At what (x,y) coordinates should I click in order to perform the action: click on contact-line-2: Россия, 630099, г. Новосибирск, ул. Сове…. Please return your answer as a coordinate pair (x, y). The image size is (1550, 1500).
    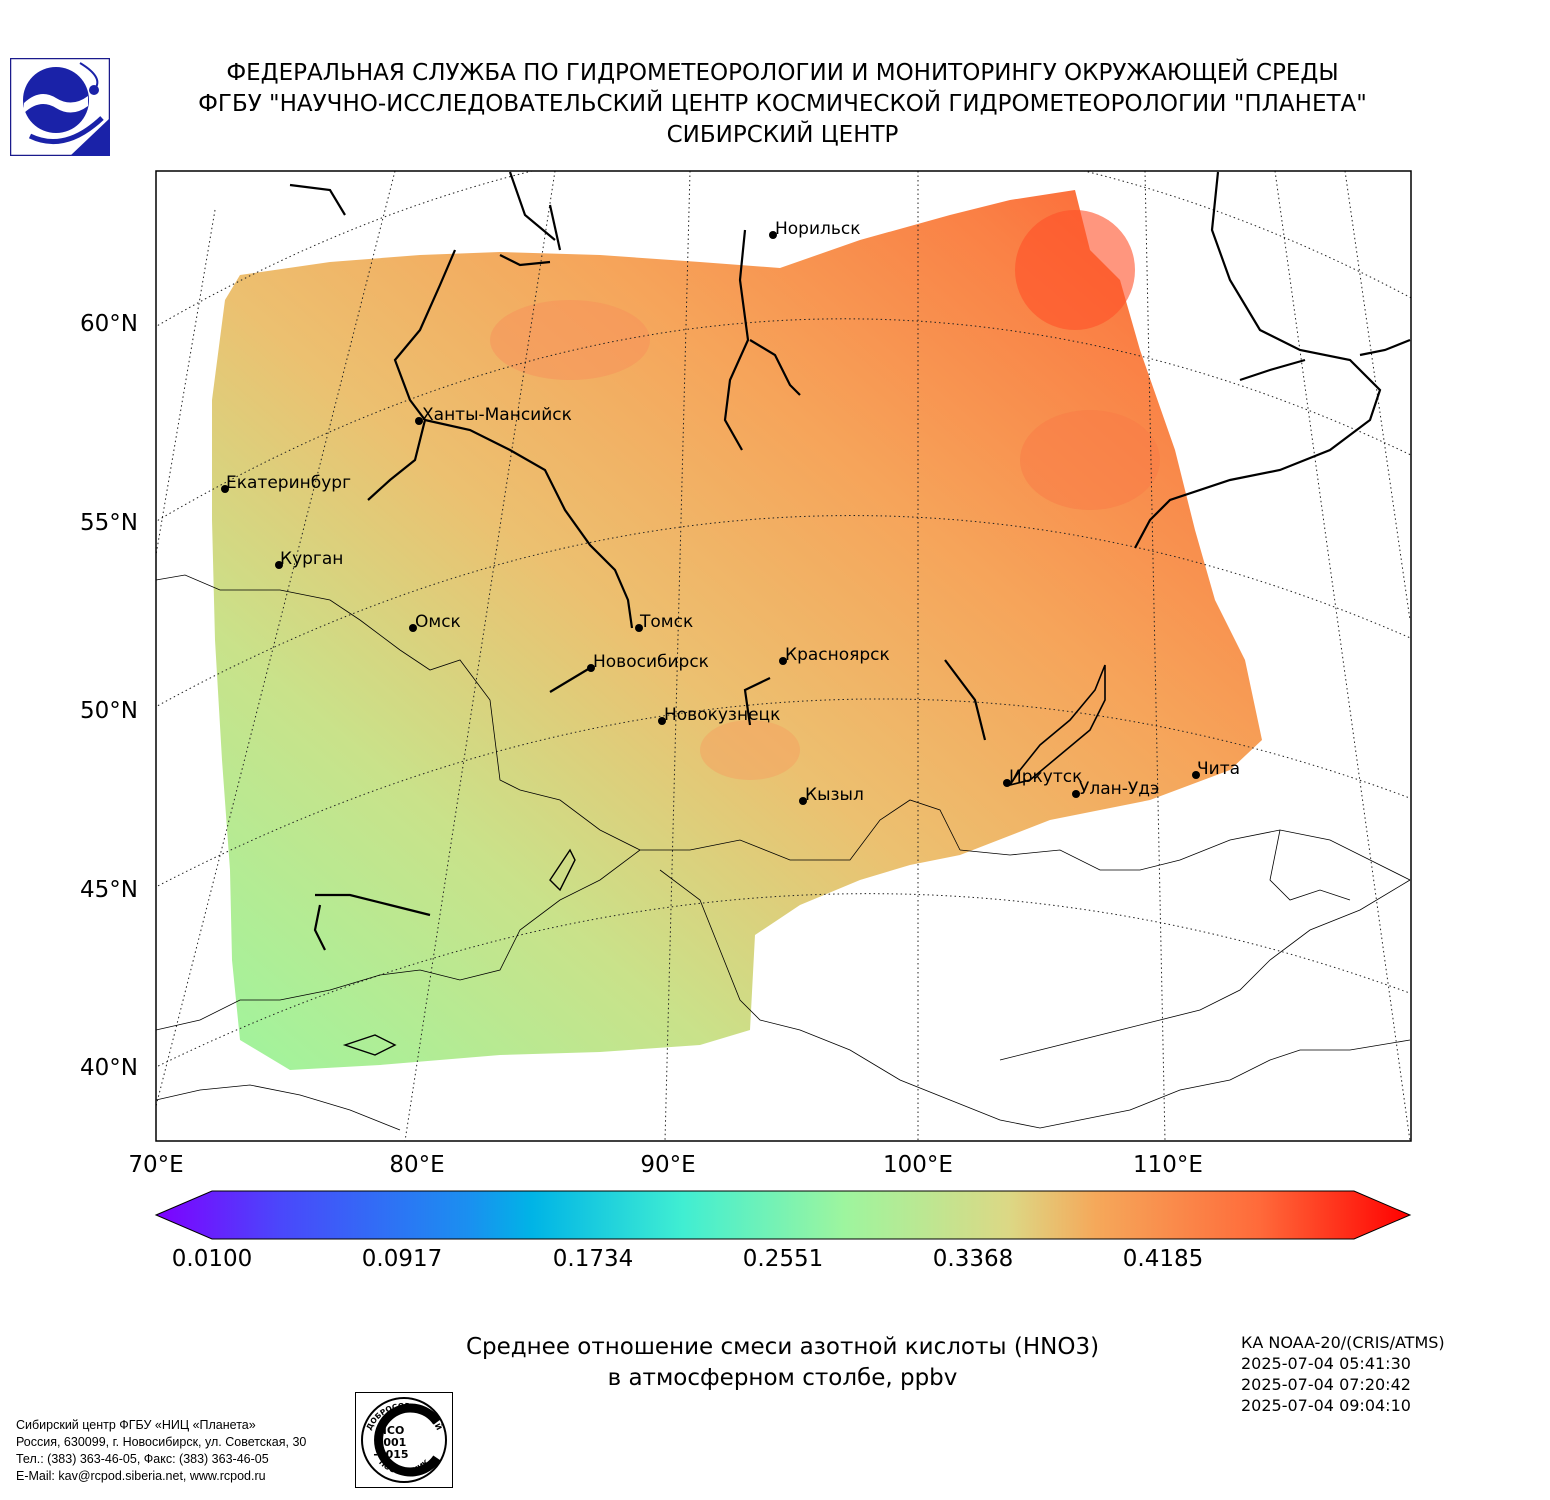
    Looking at the image, I should click on (161, 1442).